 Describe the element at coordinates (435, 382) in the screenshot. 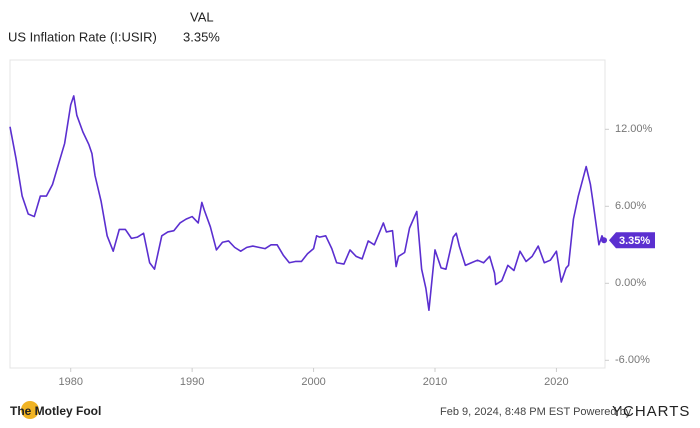

I see `x-tick-label: 2010` at that location.